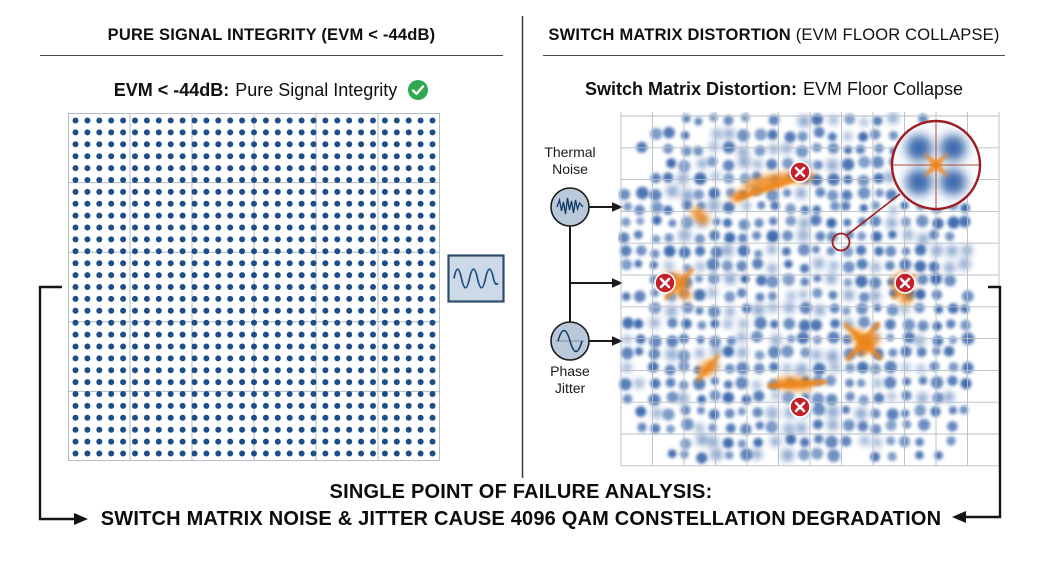 The width and height of the screenshot is (1042, 568). I want to click on phase-jitter-label-line1: Phase, so click(570, 371).